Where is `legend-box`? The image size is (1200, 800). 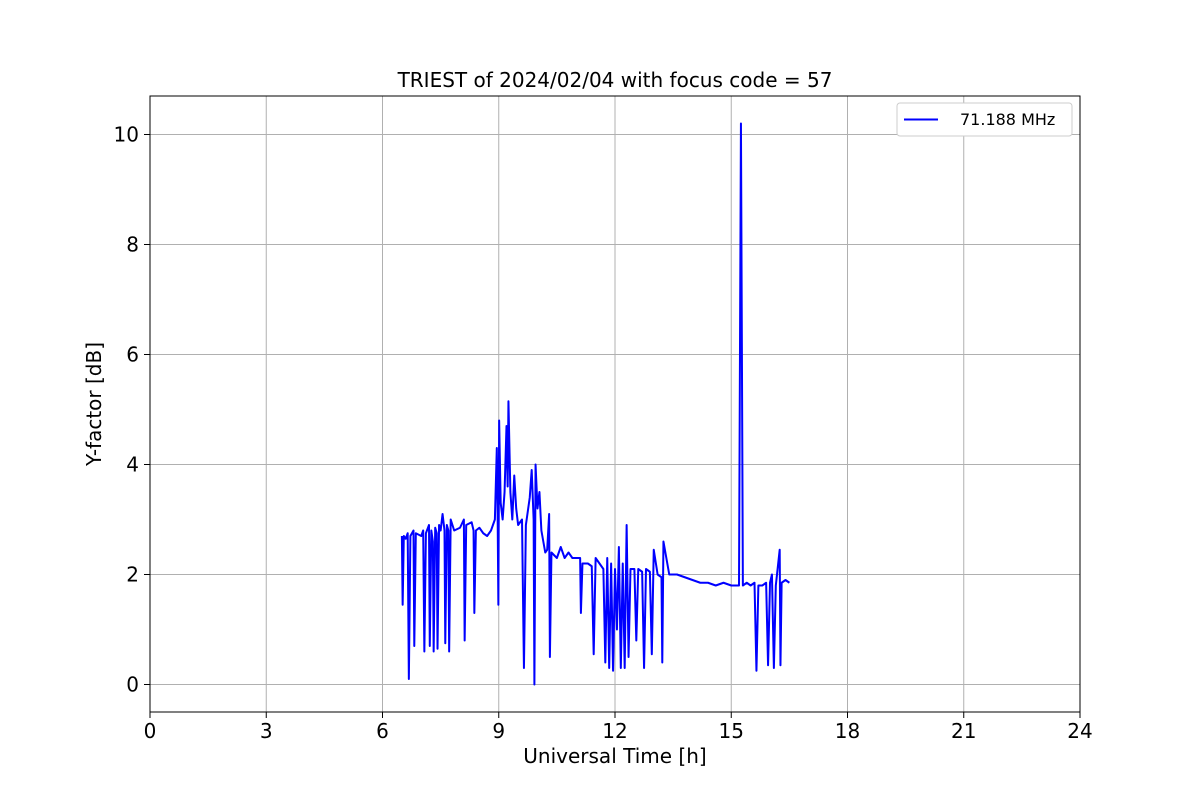
legend-box is located at coordinates (984, 119).